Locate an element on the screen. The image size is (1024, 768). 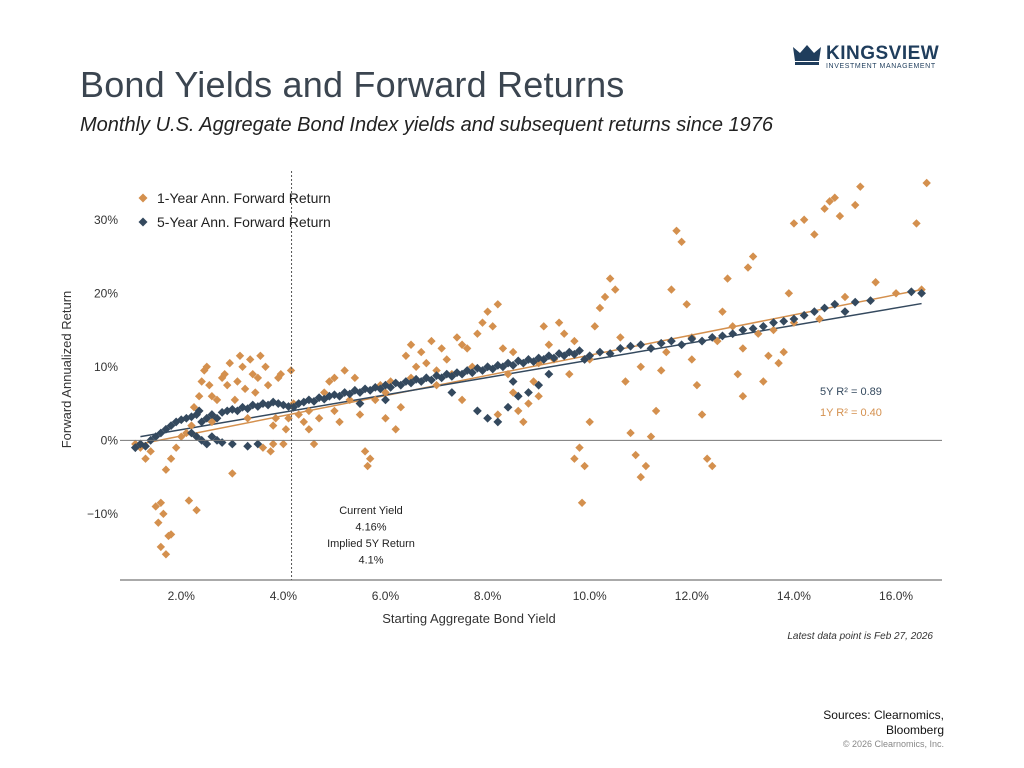
copyright-note: © 2026 Clearnomics, Inc. is located at coordinates (893, 744).